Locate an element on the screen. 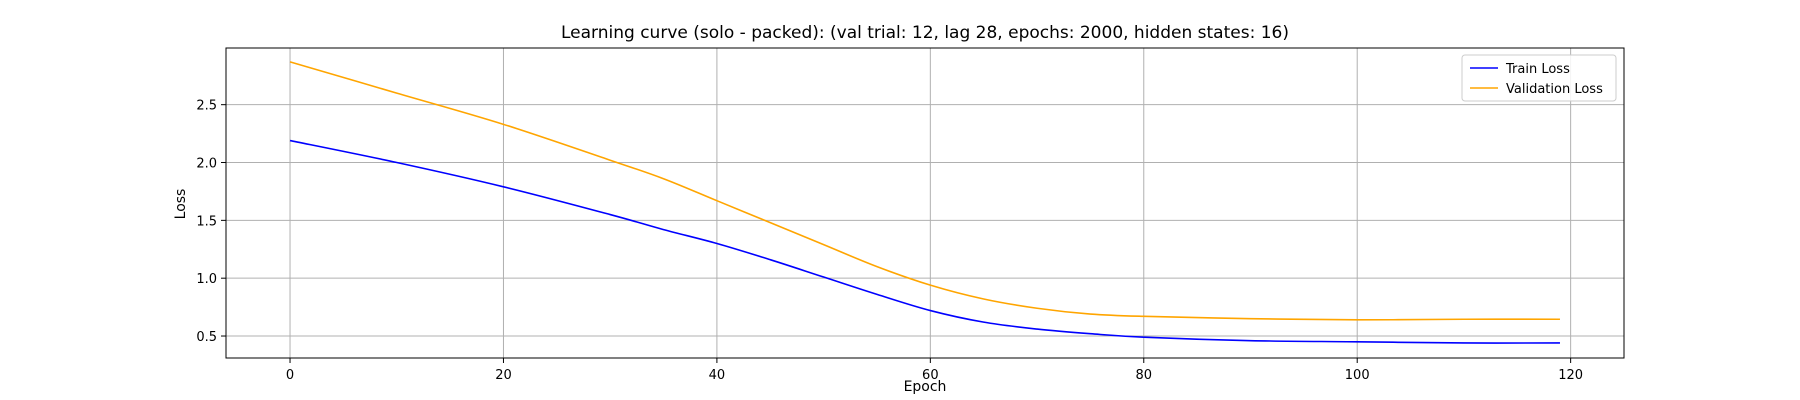 The image size is (1800, 400). x-tick-label: 100 is located at coordinates (1357, 375).